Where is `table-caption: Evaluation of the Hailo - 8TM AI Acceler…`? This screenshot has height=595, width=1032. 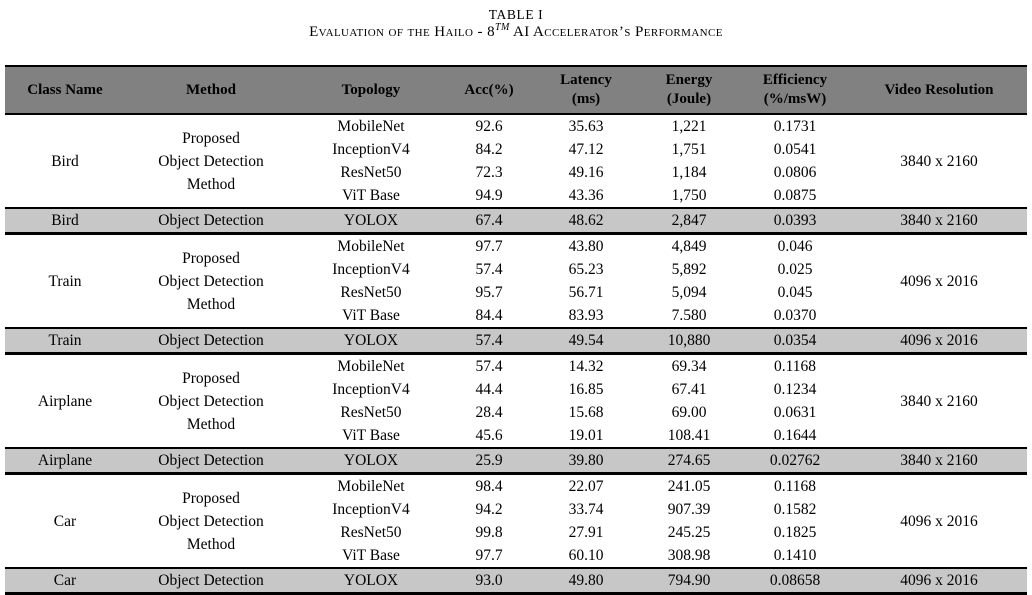
table-caption: Evaluation of the Hailo - 8TM AI Acceler… is located at coordinates (516, 32).